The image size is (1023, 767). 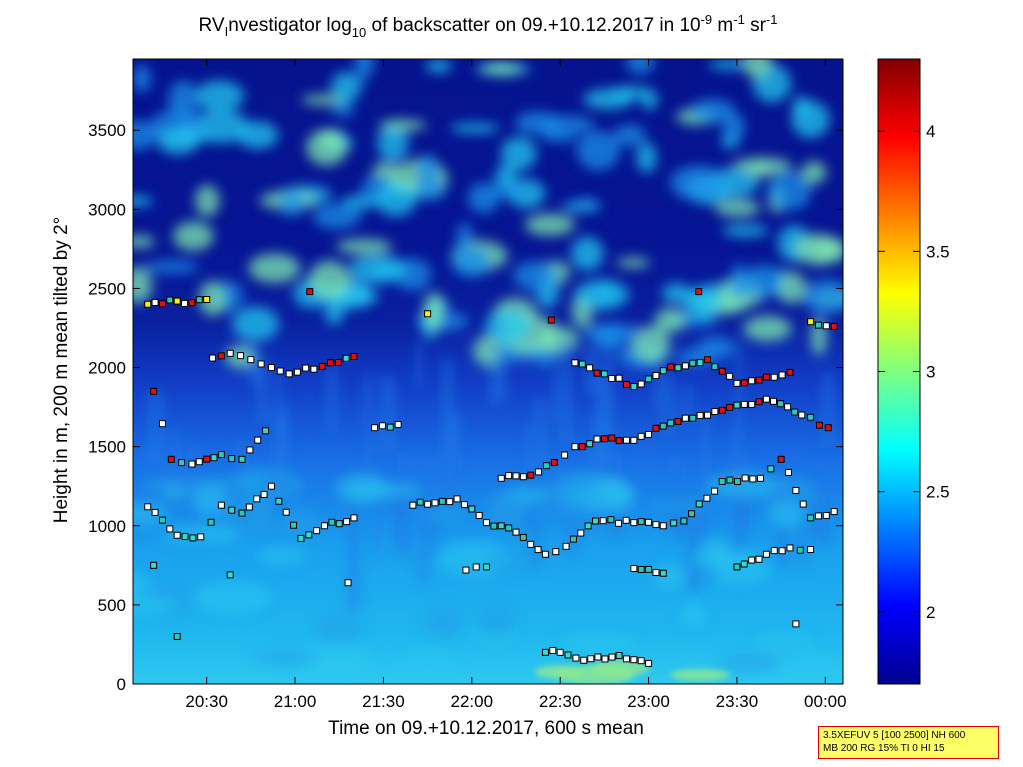 I want to click on heatmap-bright-spots, so click(x=632, y=672).